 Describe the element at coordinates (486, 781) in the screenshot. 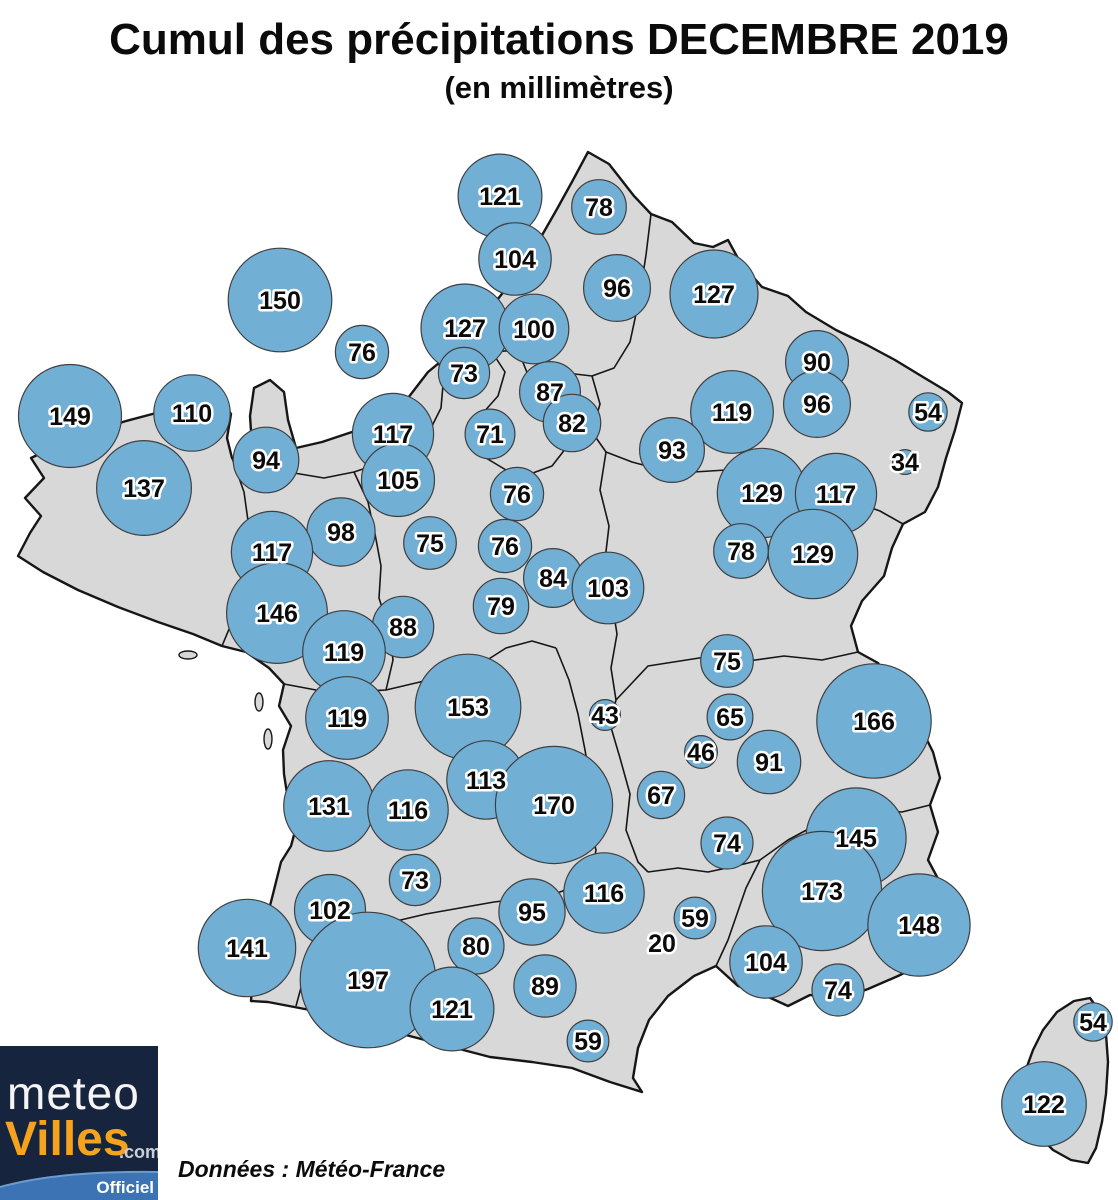

I see `precip-value-label: 113` at that location.